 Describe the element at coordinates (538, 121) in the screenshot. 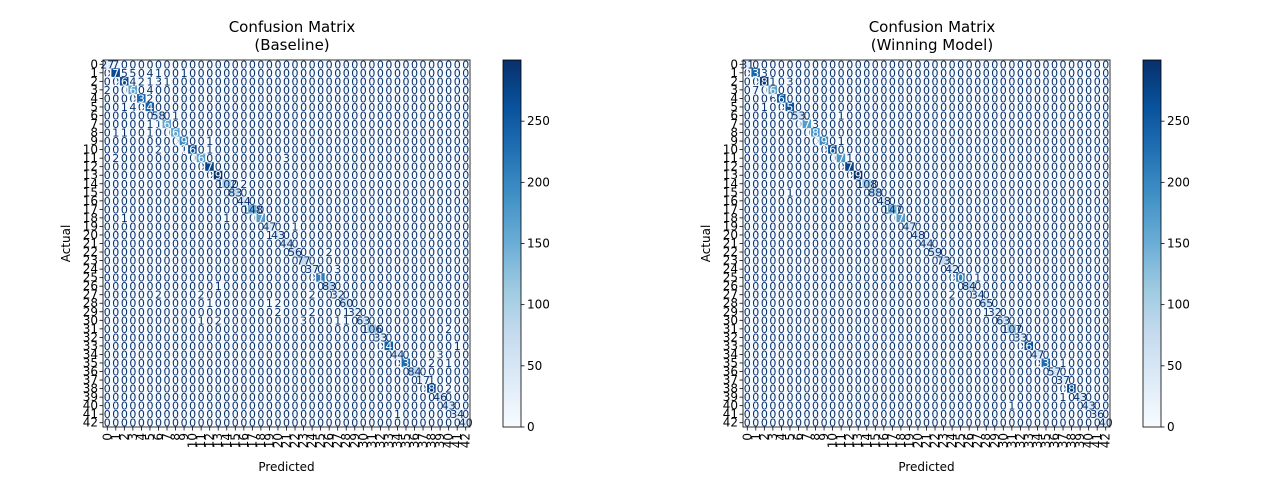

I see `colorbar-tick-label: 250` at that location.